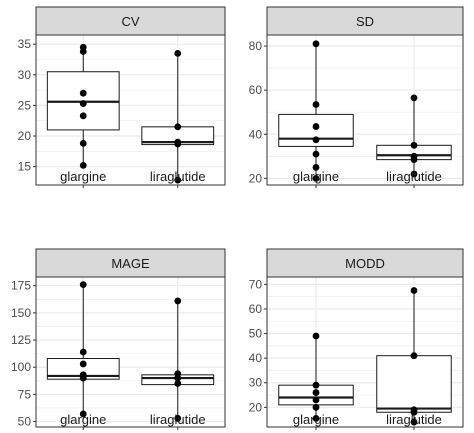  Describe the element at coordinates (414, 384) in the screenshot. I see `iqr-box` at that location.